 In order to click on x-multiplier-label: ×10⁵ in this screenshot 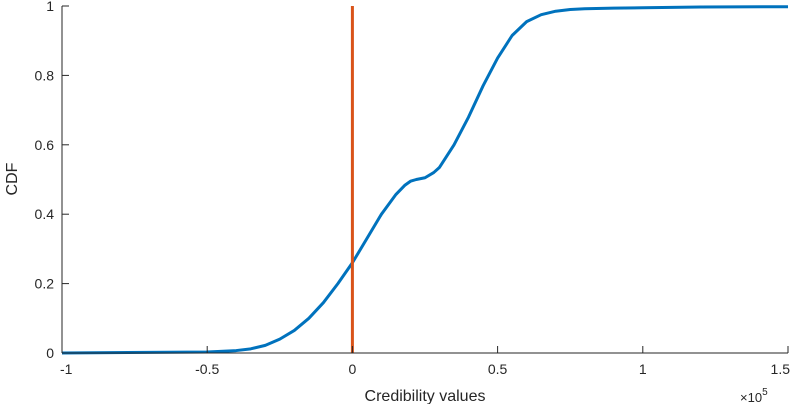, I will do `click(754, 395)`.